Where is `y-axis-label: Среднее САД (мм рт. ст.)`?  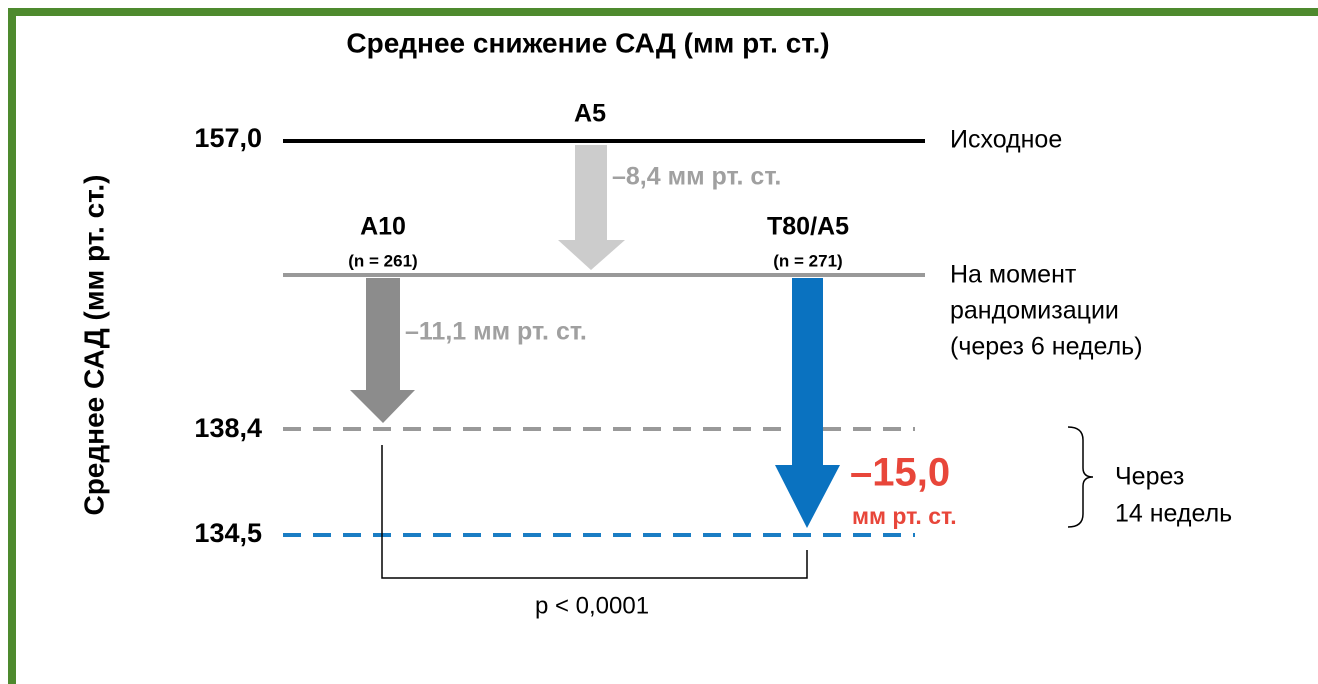 y-axis-label: Среднее САД (мм рт. ст.) is located at coordinates (93, 344).